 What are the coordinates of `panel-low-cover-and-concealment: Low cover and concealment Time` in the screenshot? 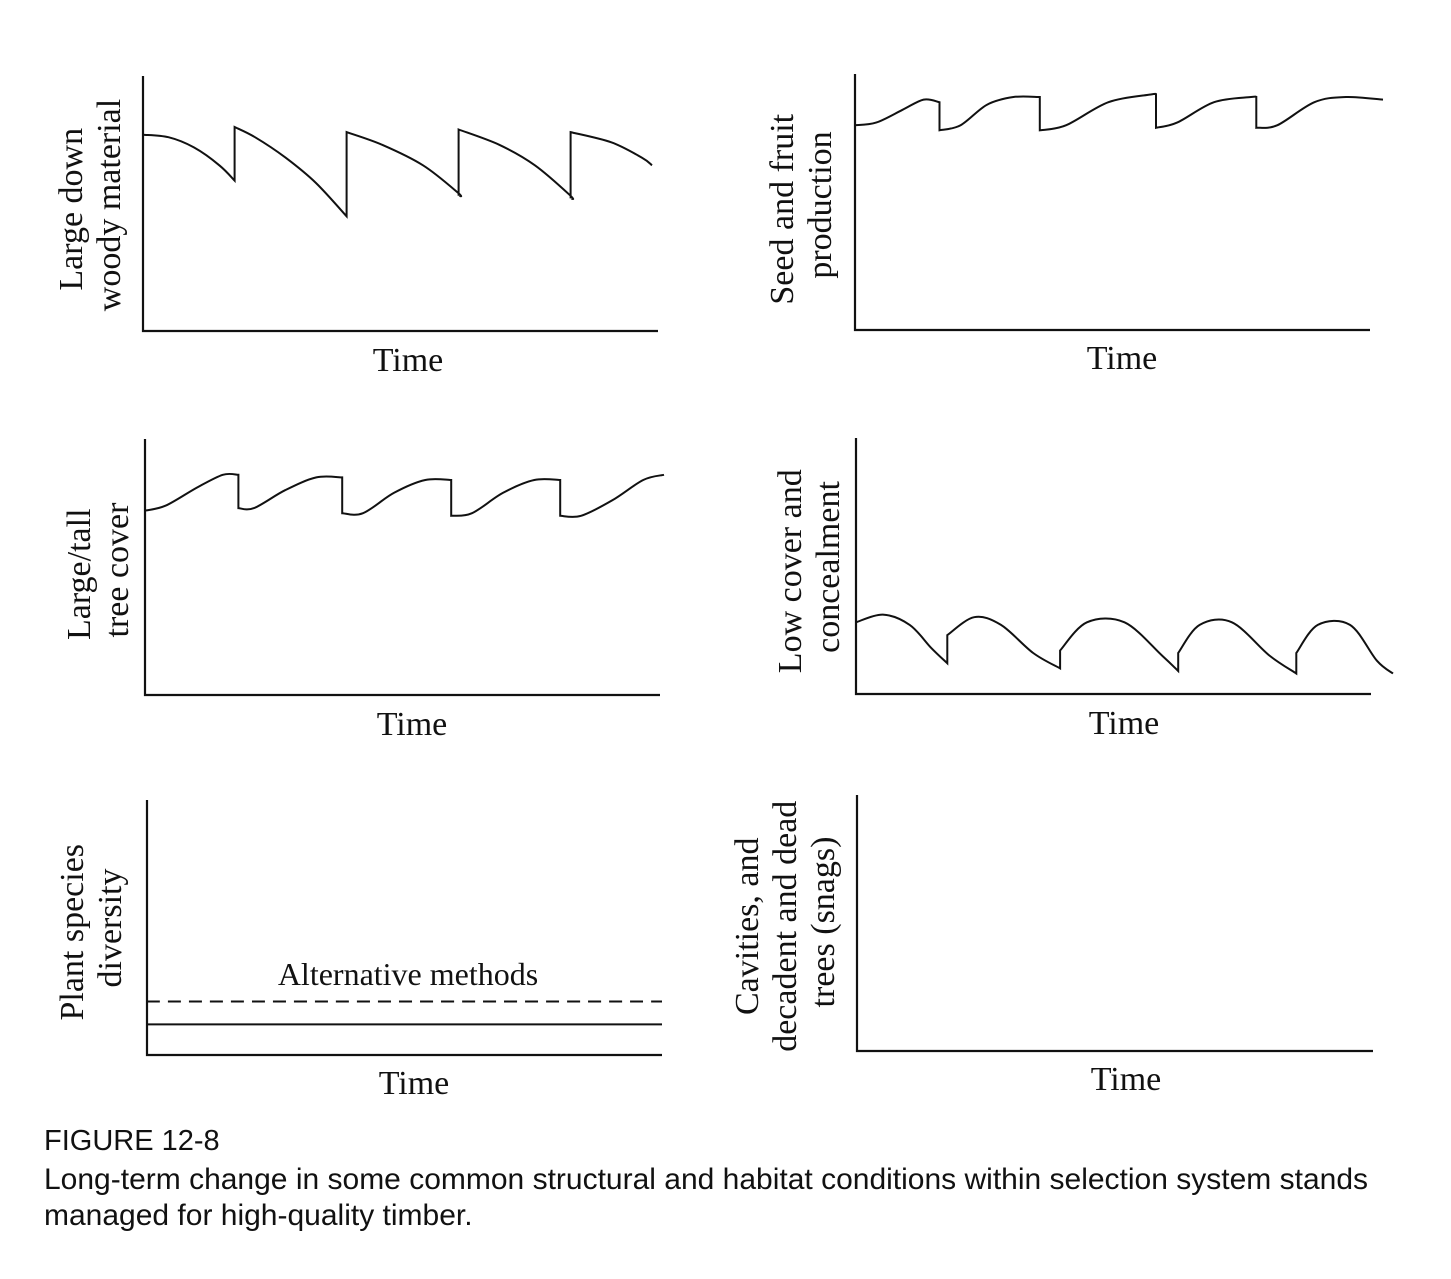 It's located at (1083, 590).